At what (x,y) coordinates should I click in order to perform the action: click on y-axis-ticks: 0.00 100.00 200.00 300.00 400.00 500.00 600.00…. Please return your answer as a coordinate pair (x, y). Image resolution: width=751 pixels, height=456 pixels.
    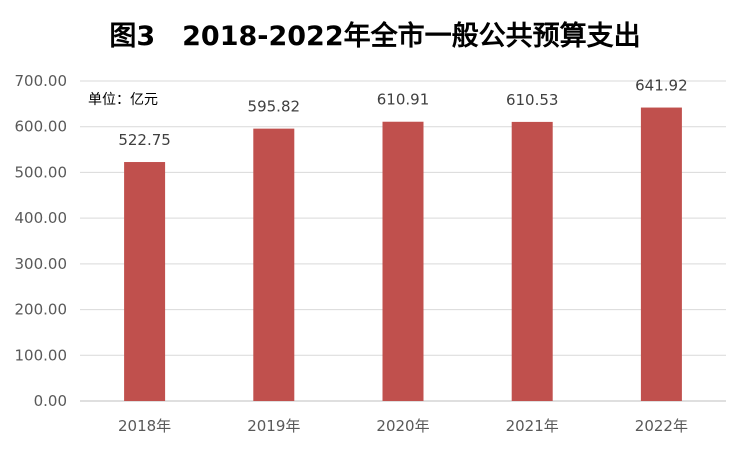
    Looking at the image, I should click on (41, 241).